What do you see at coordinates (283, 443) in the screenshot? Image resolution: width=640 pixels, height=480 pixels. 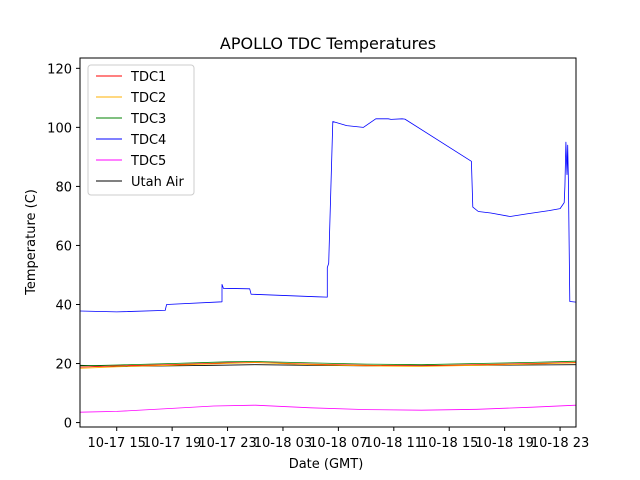 I see `x-tick-label: 10-18 03` at bounding box center [283, 443].